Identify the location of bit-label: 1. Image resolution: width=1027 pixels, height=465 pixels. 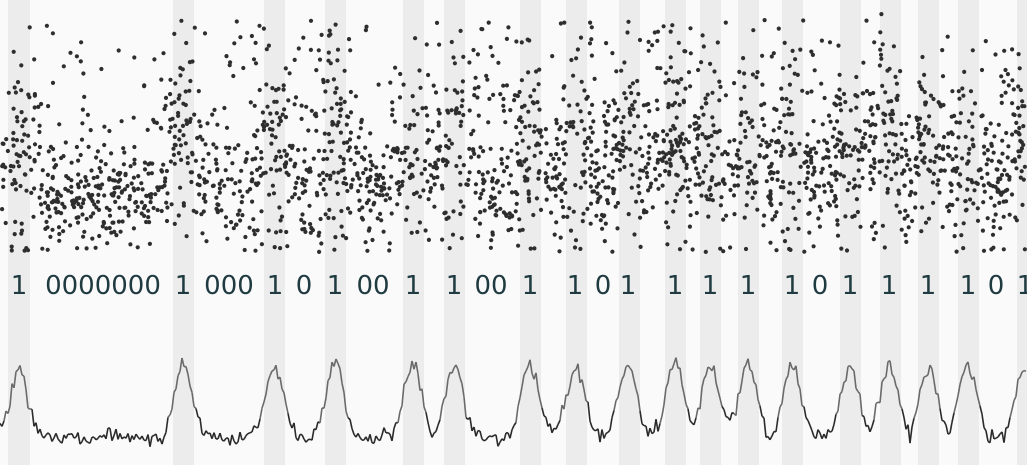
(628, 286).